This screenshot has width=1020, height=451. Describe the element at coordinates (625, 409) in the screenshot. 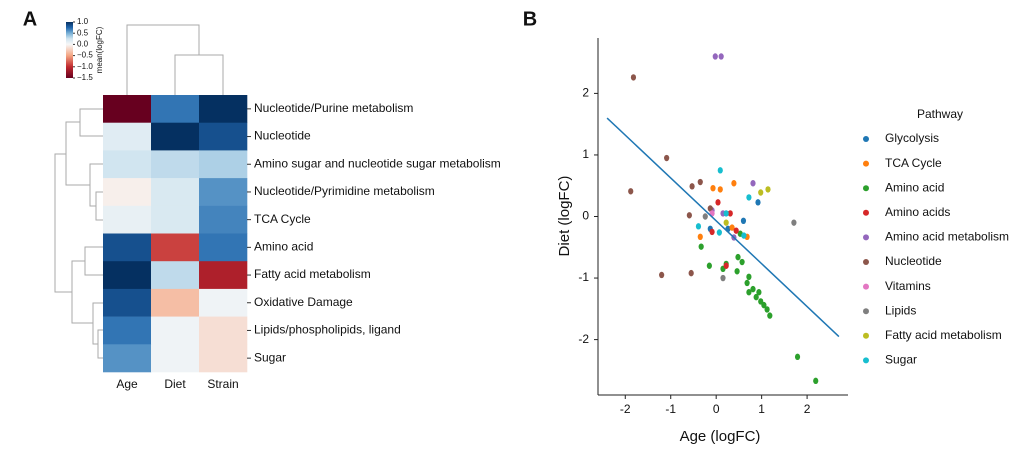

I see `x-tick-label: -2` at that location.